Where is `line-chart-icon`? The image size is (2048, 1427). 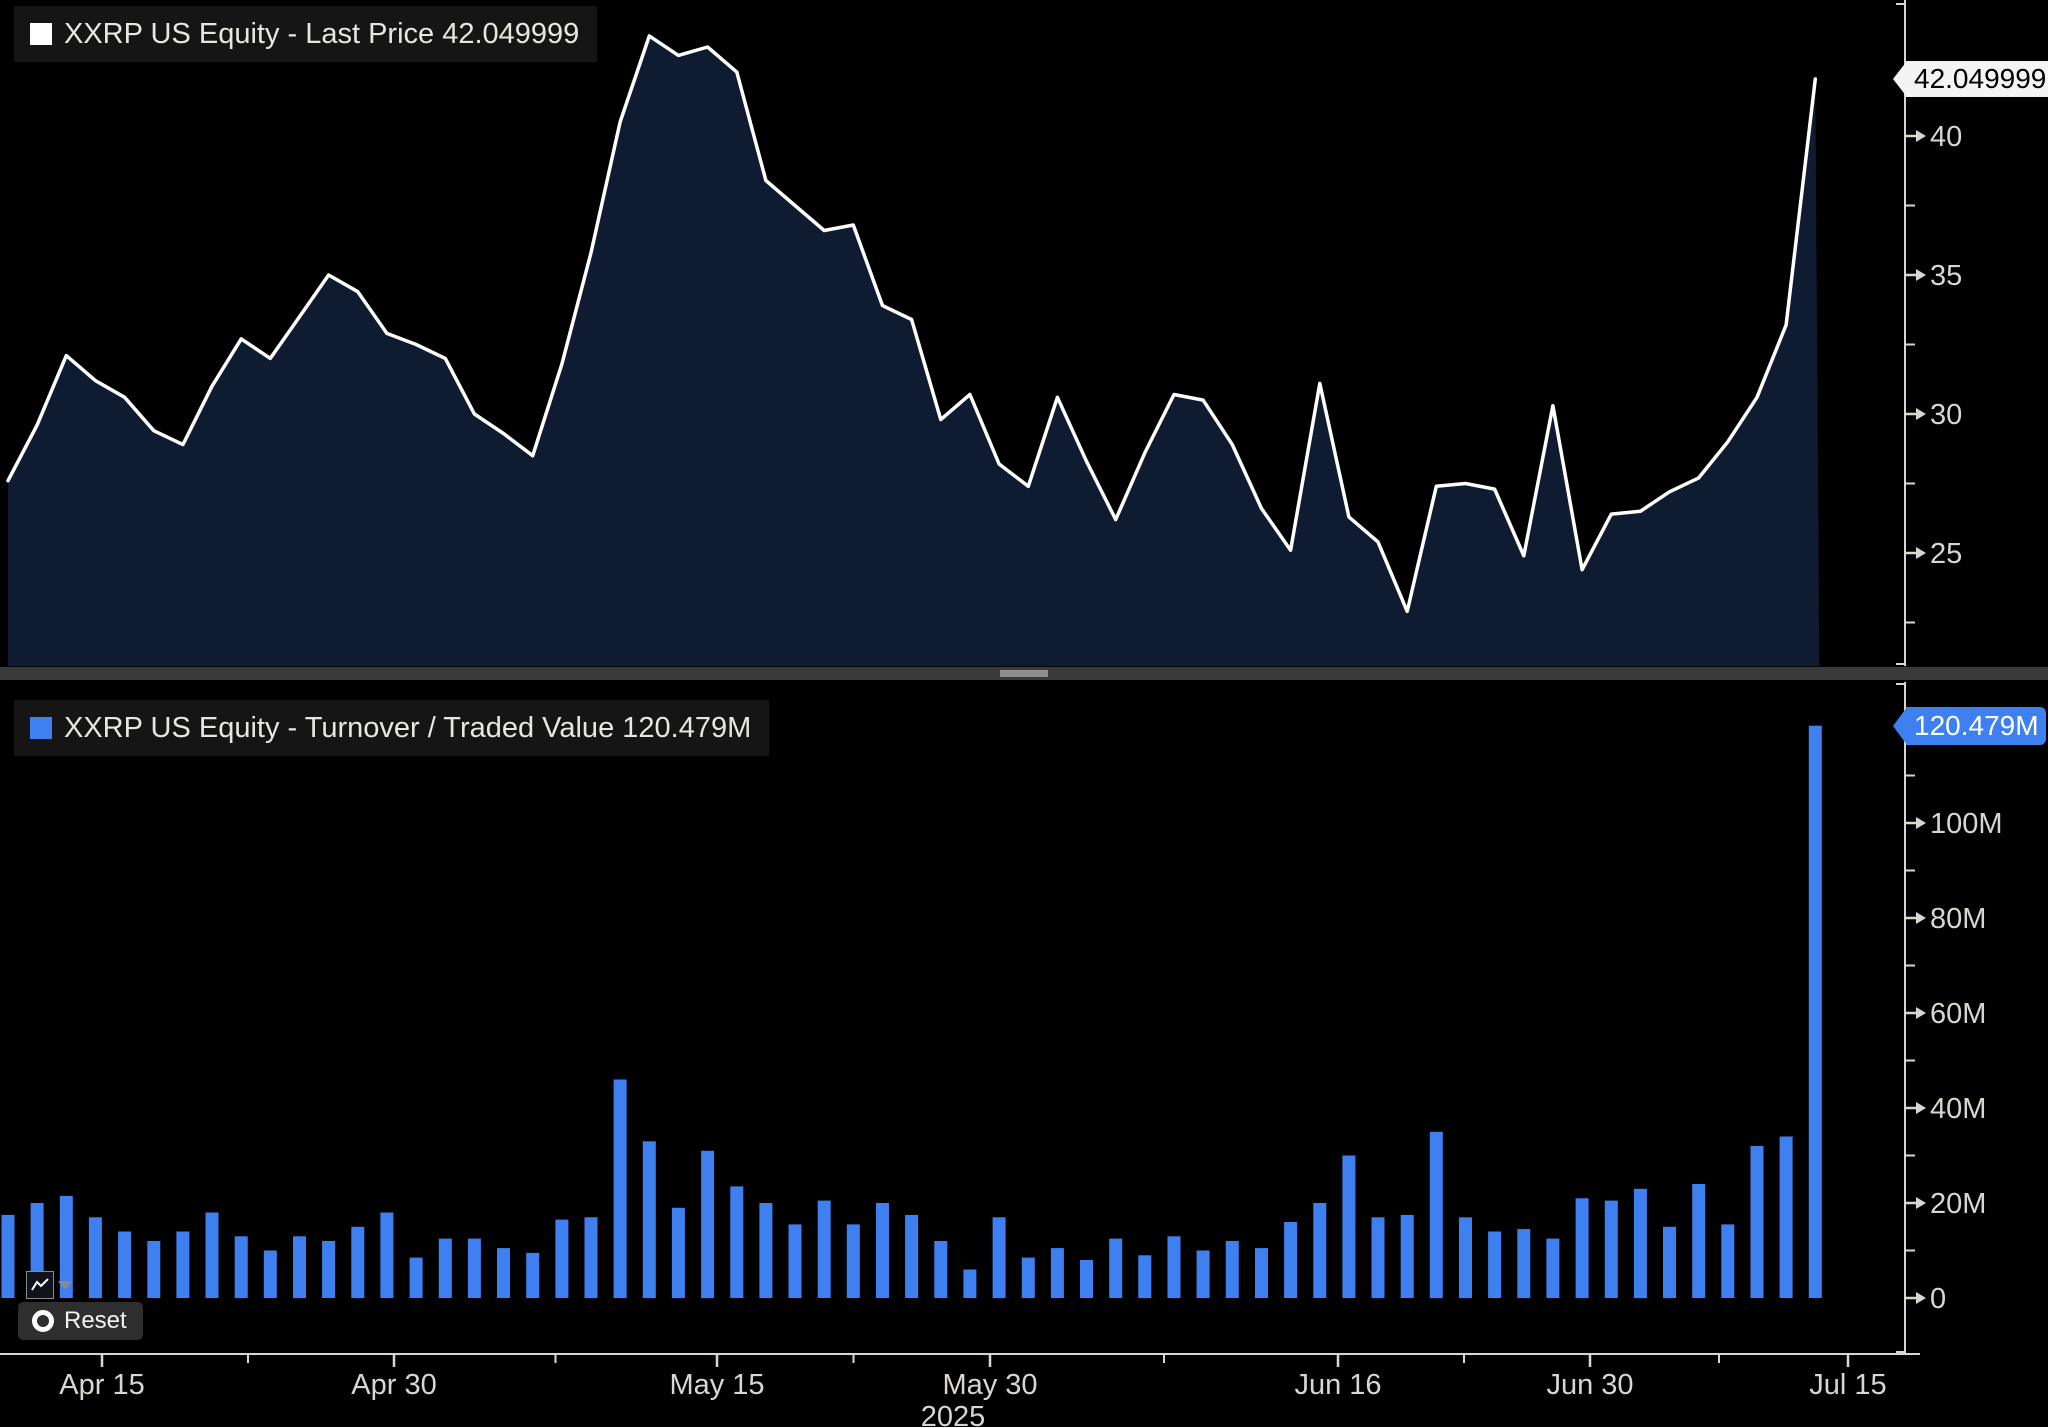
line-chart-icon is located at coordinates (40, 1284).